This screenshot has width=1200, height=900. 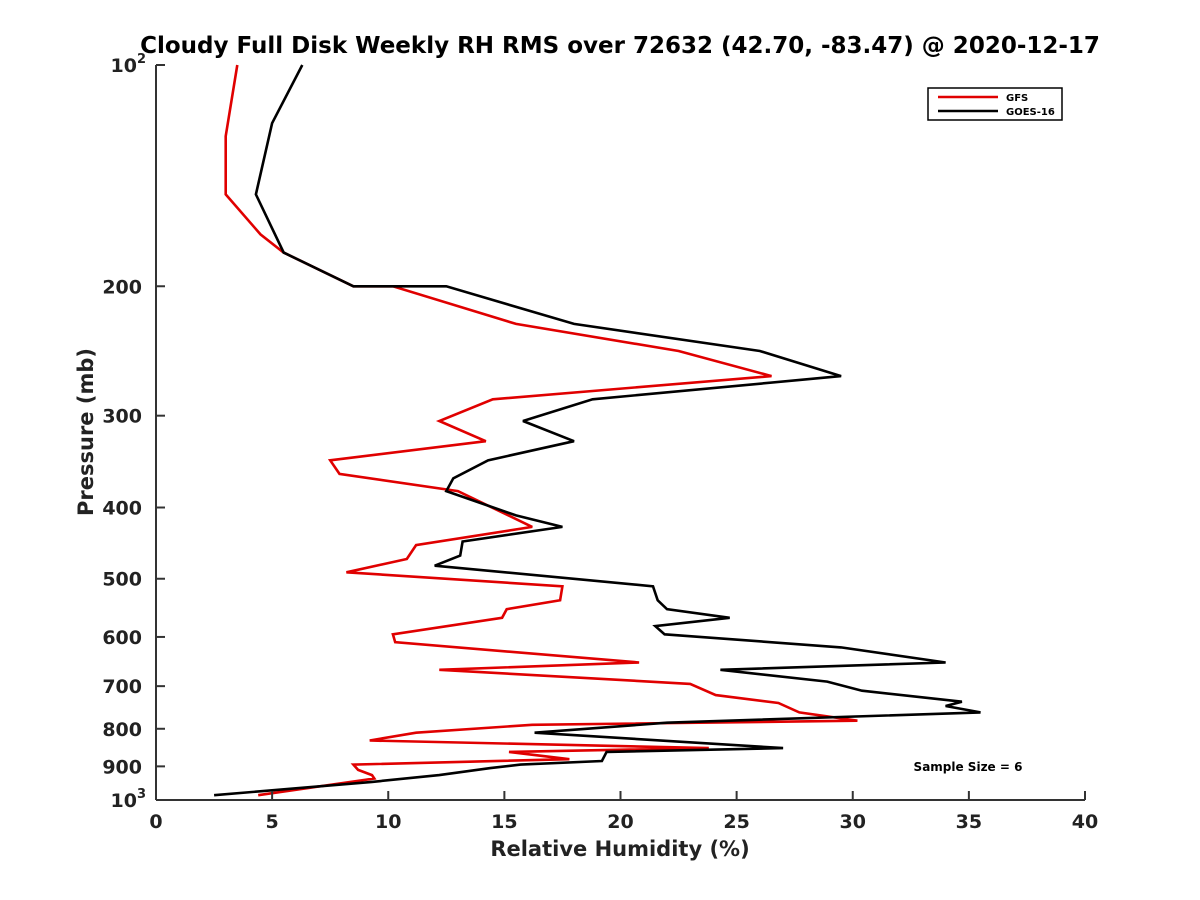 I want to click on y-tick-label: 10², so click(x=129, y=64).